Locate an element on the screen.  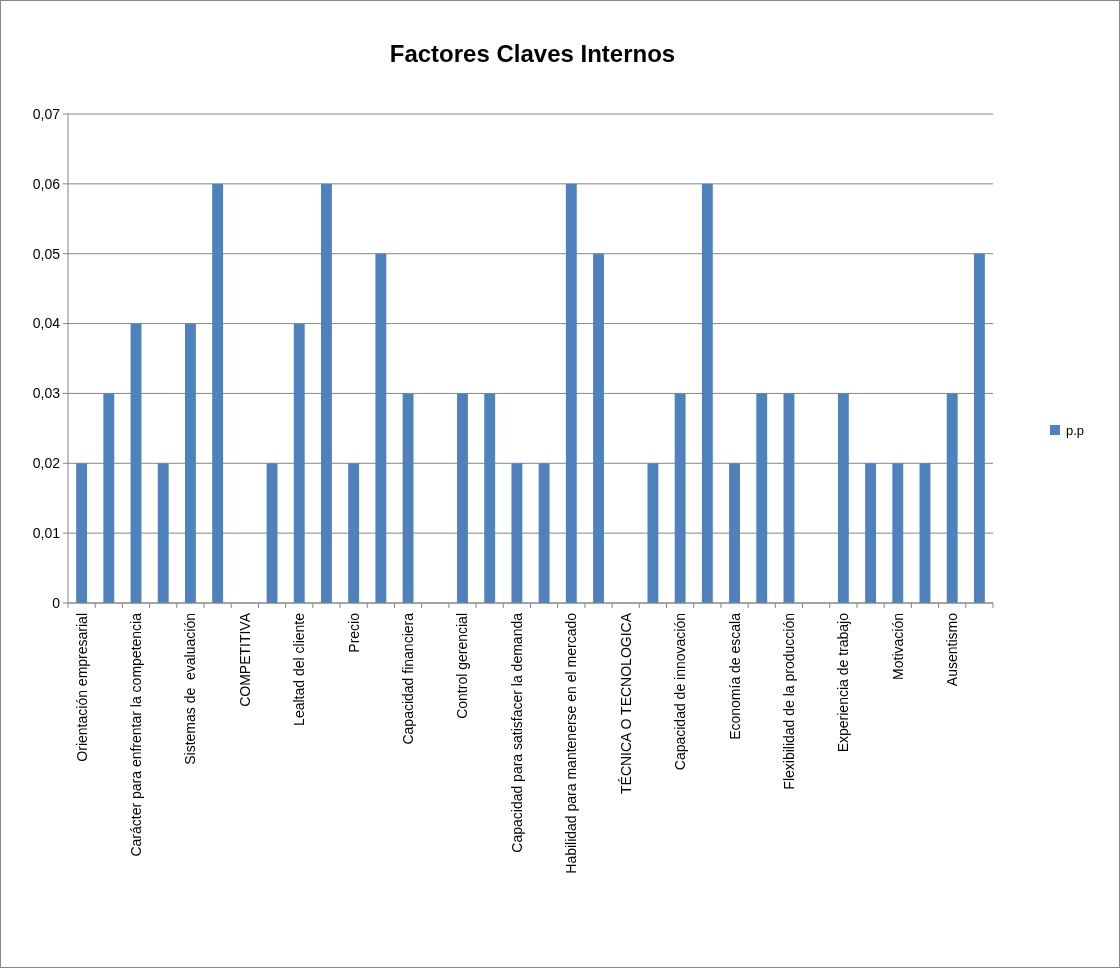
x-tick-label: COMPETITIVA is located at coordinates (244, 659).